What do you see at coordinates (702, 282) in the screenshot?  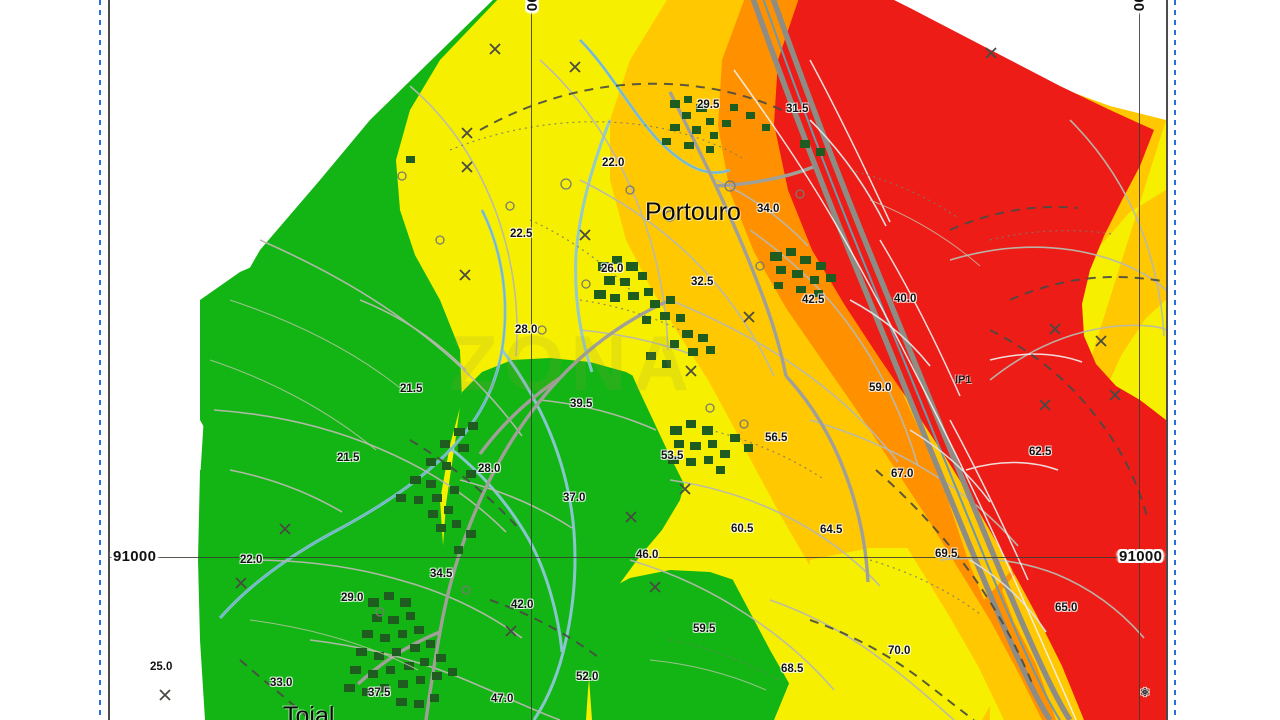 I see `noise-value-label: 32.5` at bounding box center [702, 282].